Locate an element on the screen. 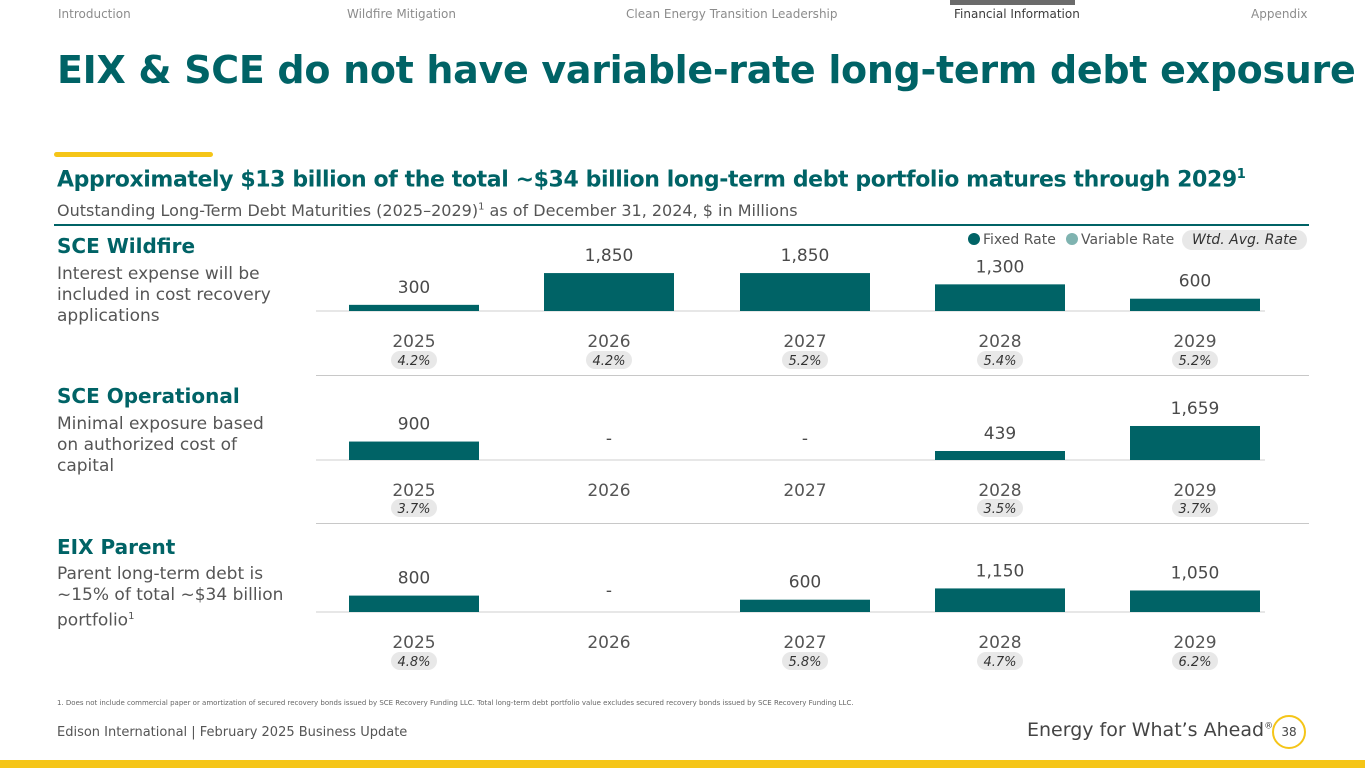  description-footnote-ref: 1 is located at coordinates (481, 207).